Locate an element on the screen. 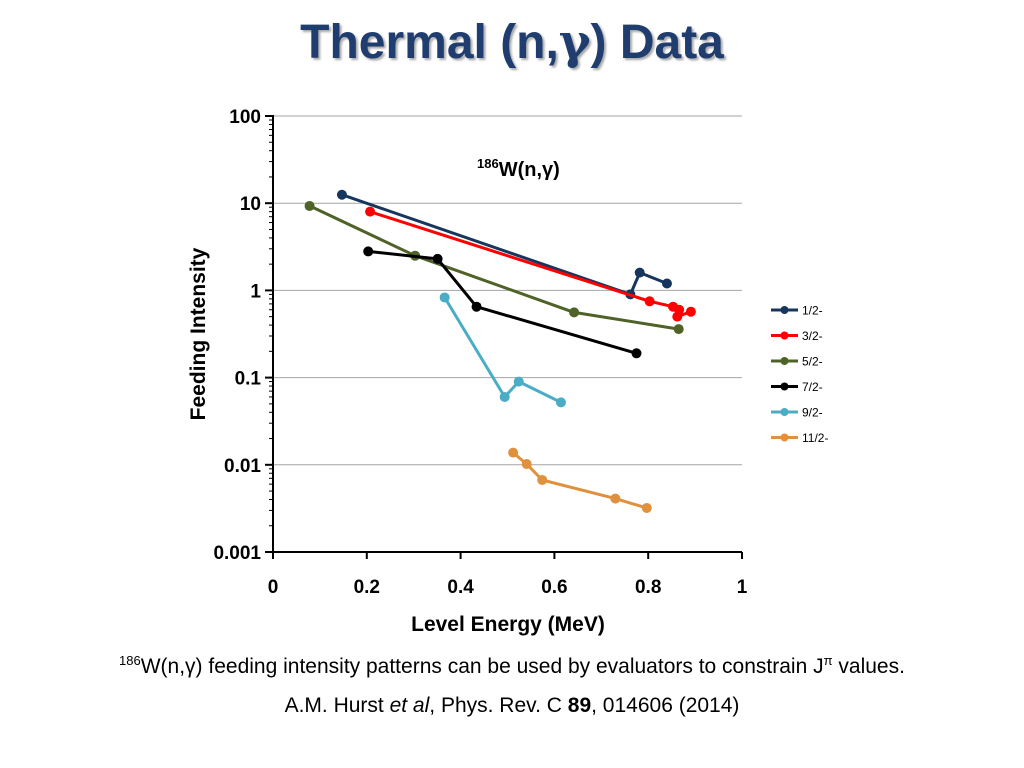  x-tick-label: 0.4 is located at coordinates (460, 587).